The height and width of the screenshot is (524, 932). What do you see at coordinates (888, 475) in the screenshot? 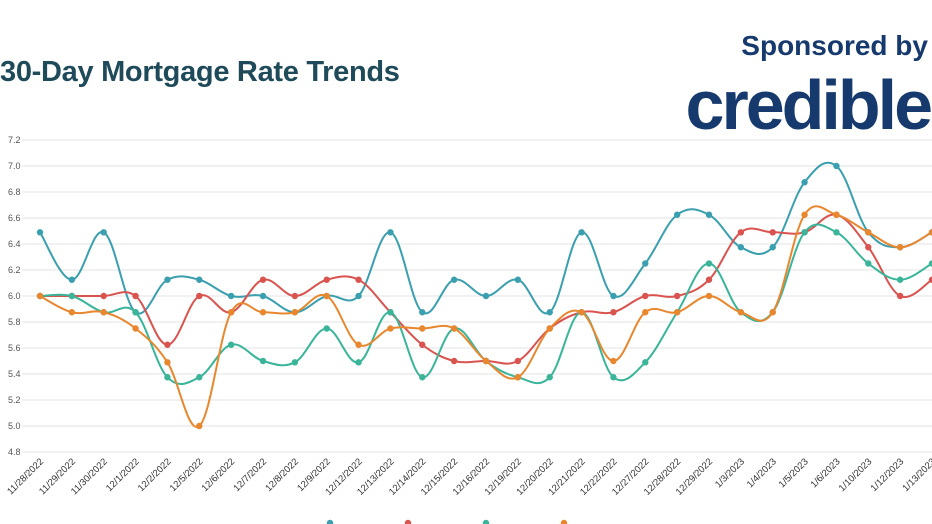
I see `x-tick-label: 1/12/2023` at bounding box center [888, 475].